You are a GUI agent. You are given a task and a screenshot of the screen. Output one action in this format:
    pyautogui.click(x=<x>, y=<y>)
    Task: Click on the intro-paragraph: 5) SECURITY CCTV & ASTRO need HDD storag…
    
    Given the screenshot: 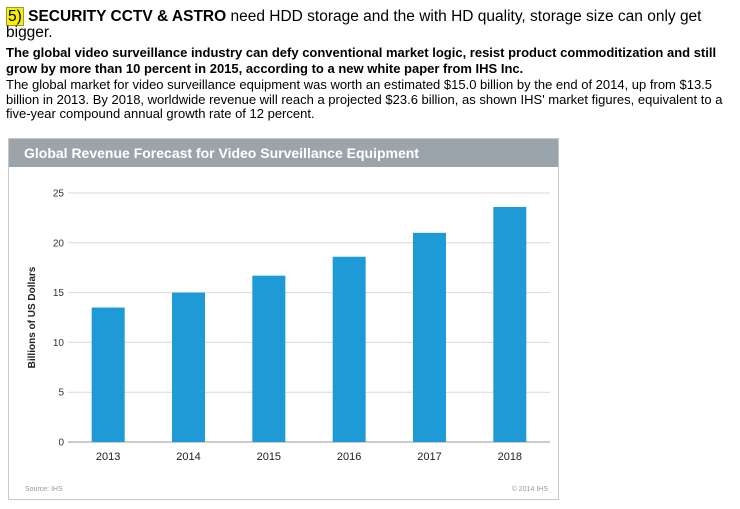 What is the action you would take?
    pyautogui.click(x=370, y=24)
    